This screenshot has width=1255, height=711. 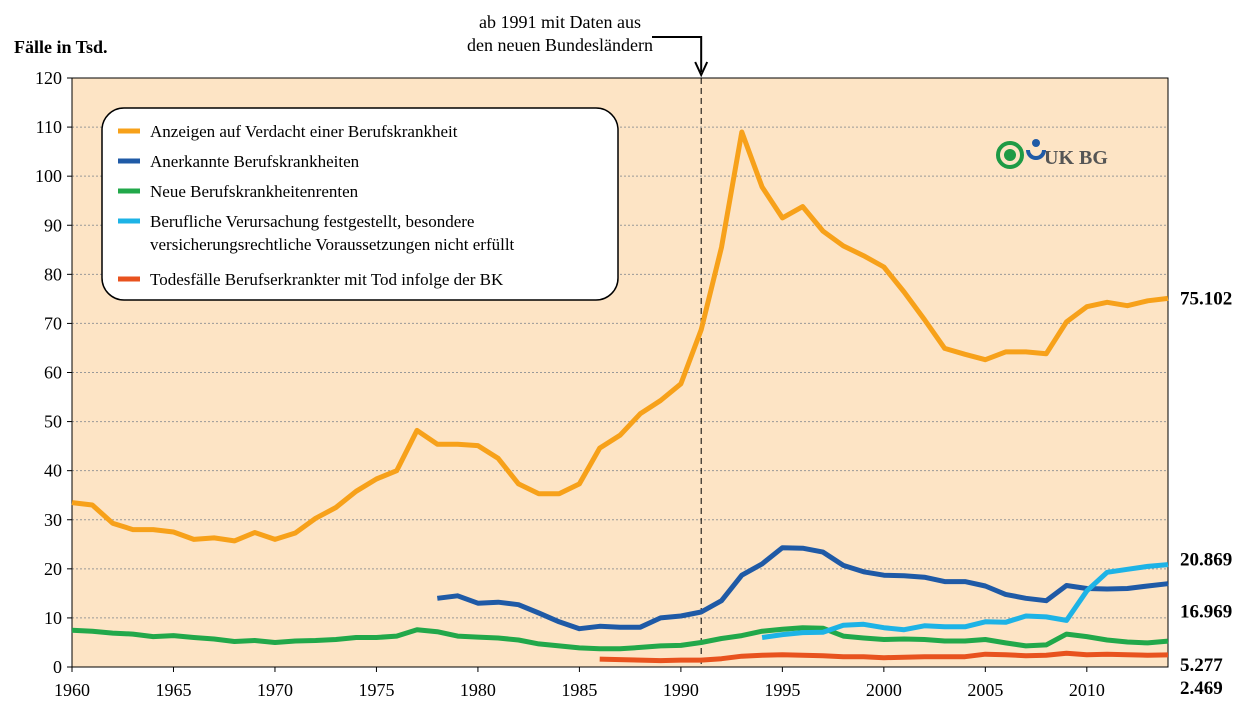 What do you see at coordinates (560, 22) in the screenshot?
I see `annotation-text: ab 1991 mit Daten aus` at bounding box center [560, 22].